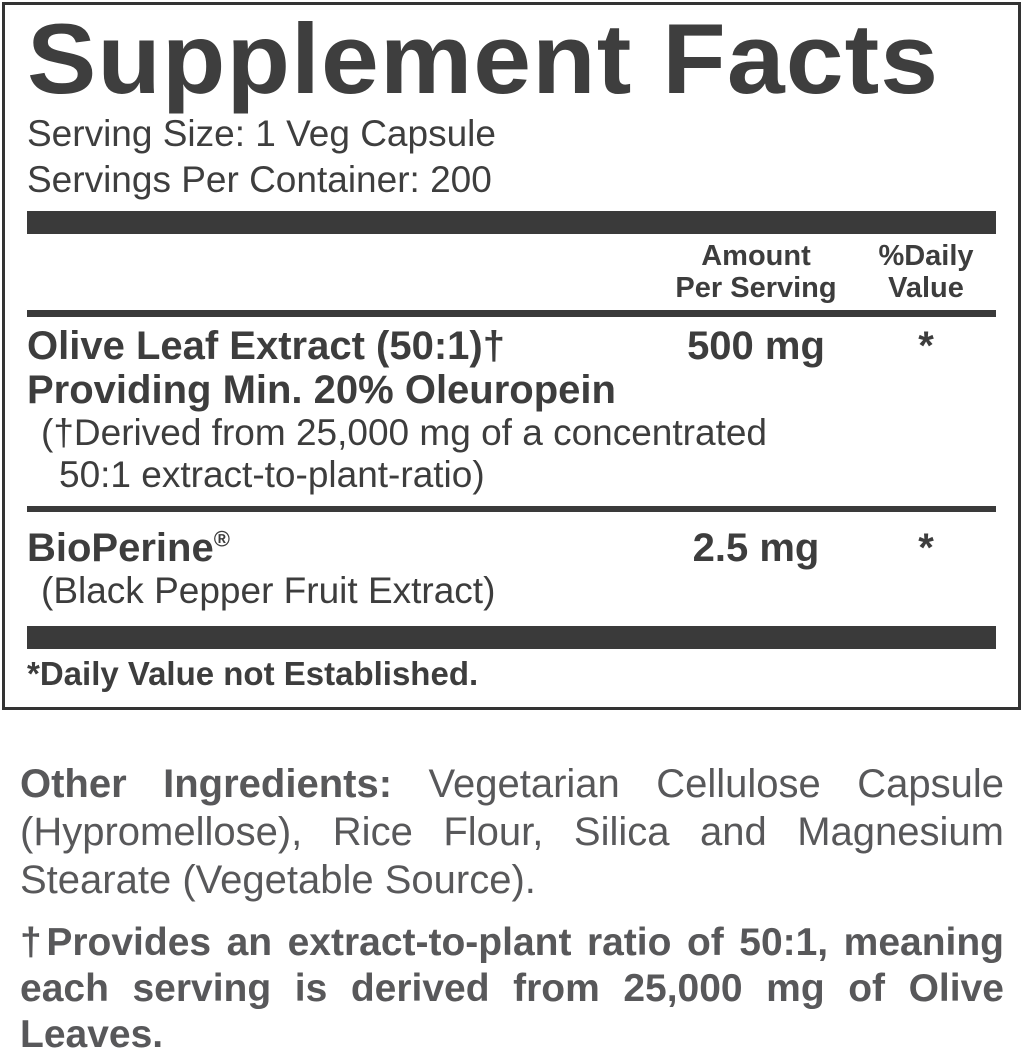  What do you see at coordinates (221, 539) in the screenshot?
I see `registered-trademark-symbol: ®` at bounding box center [221, 539].